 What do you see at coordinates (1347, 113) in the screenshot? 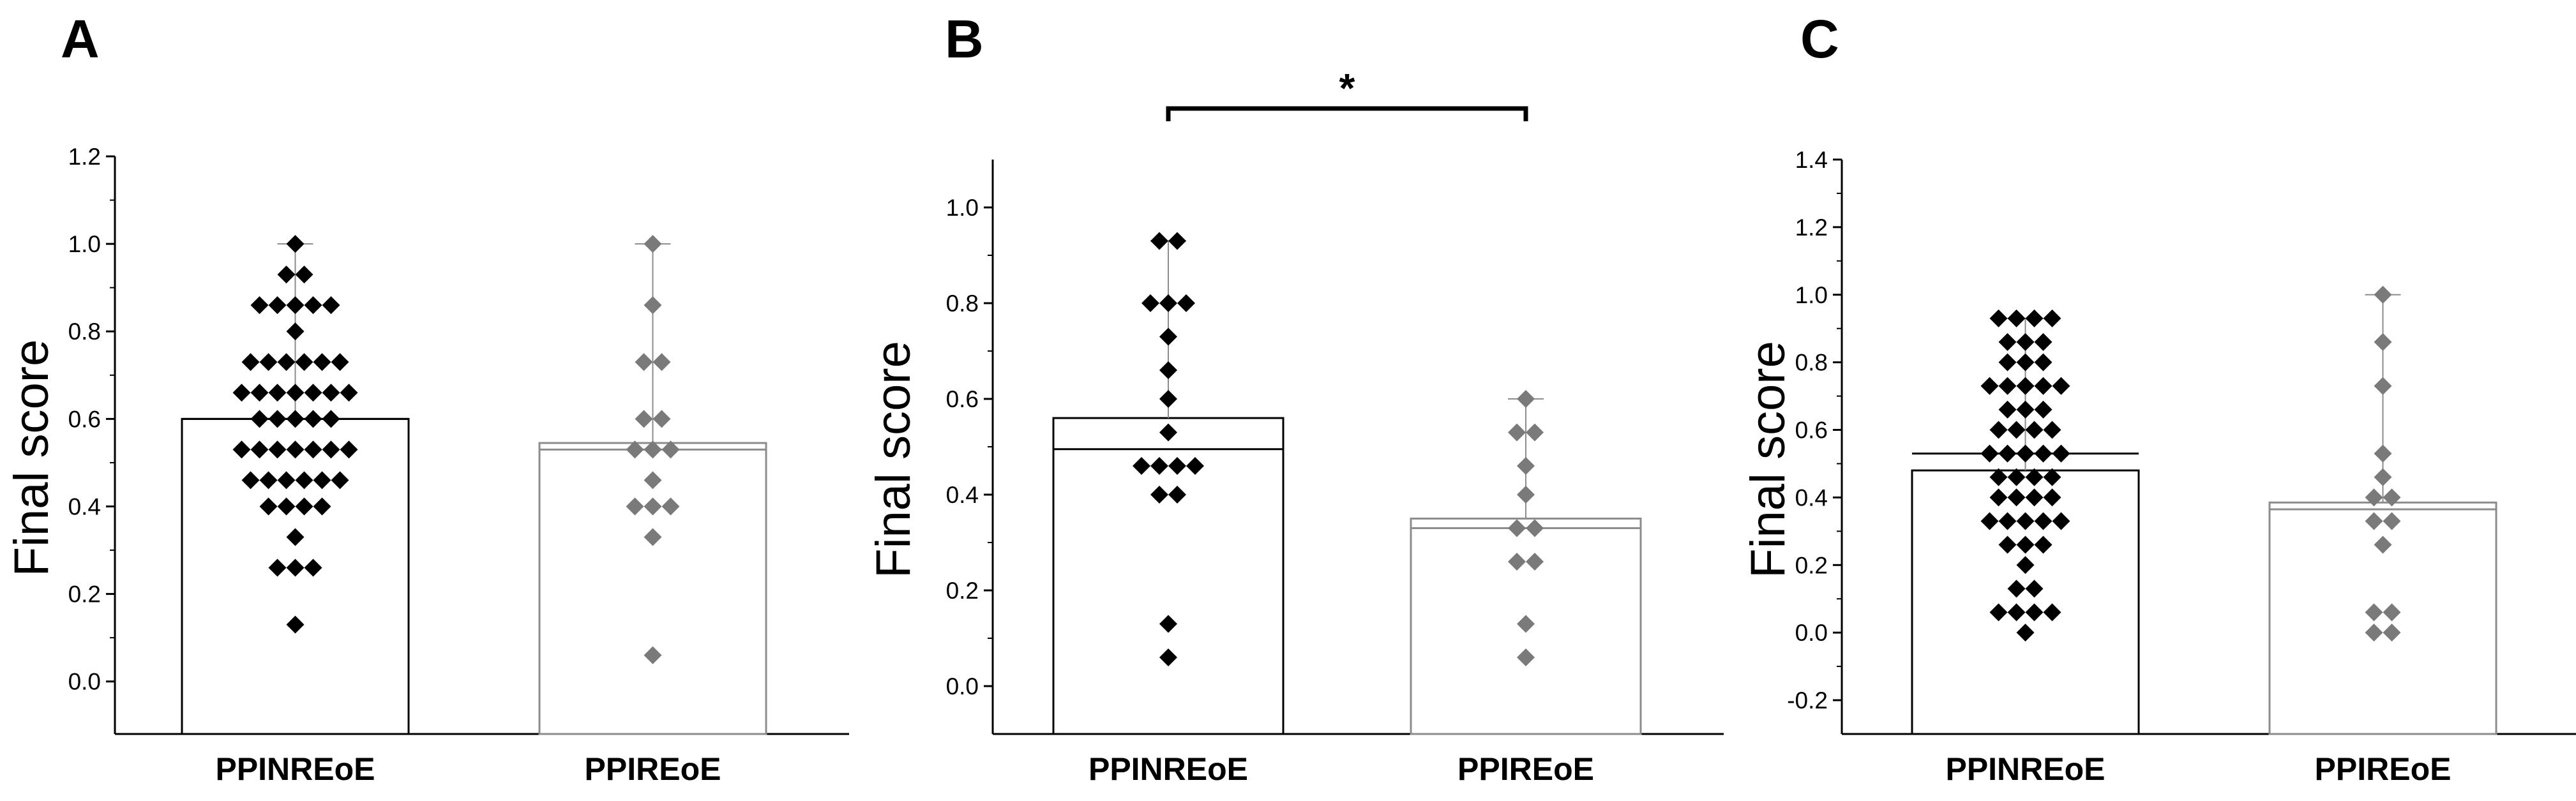
I see `significance-bracket` at bounding box center [1347, 113].